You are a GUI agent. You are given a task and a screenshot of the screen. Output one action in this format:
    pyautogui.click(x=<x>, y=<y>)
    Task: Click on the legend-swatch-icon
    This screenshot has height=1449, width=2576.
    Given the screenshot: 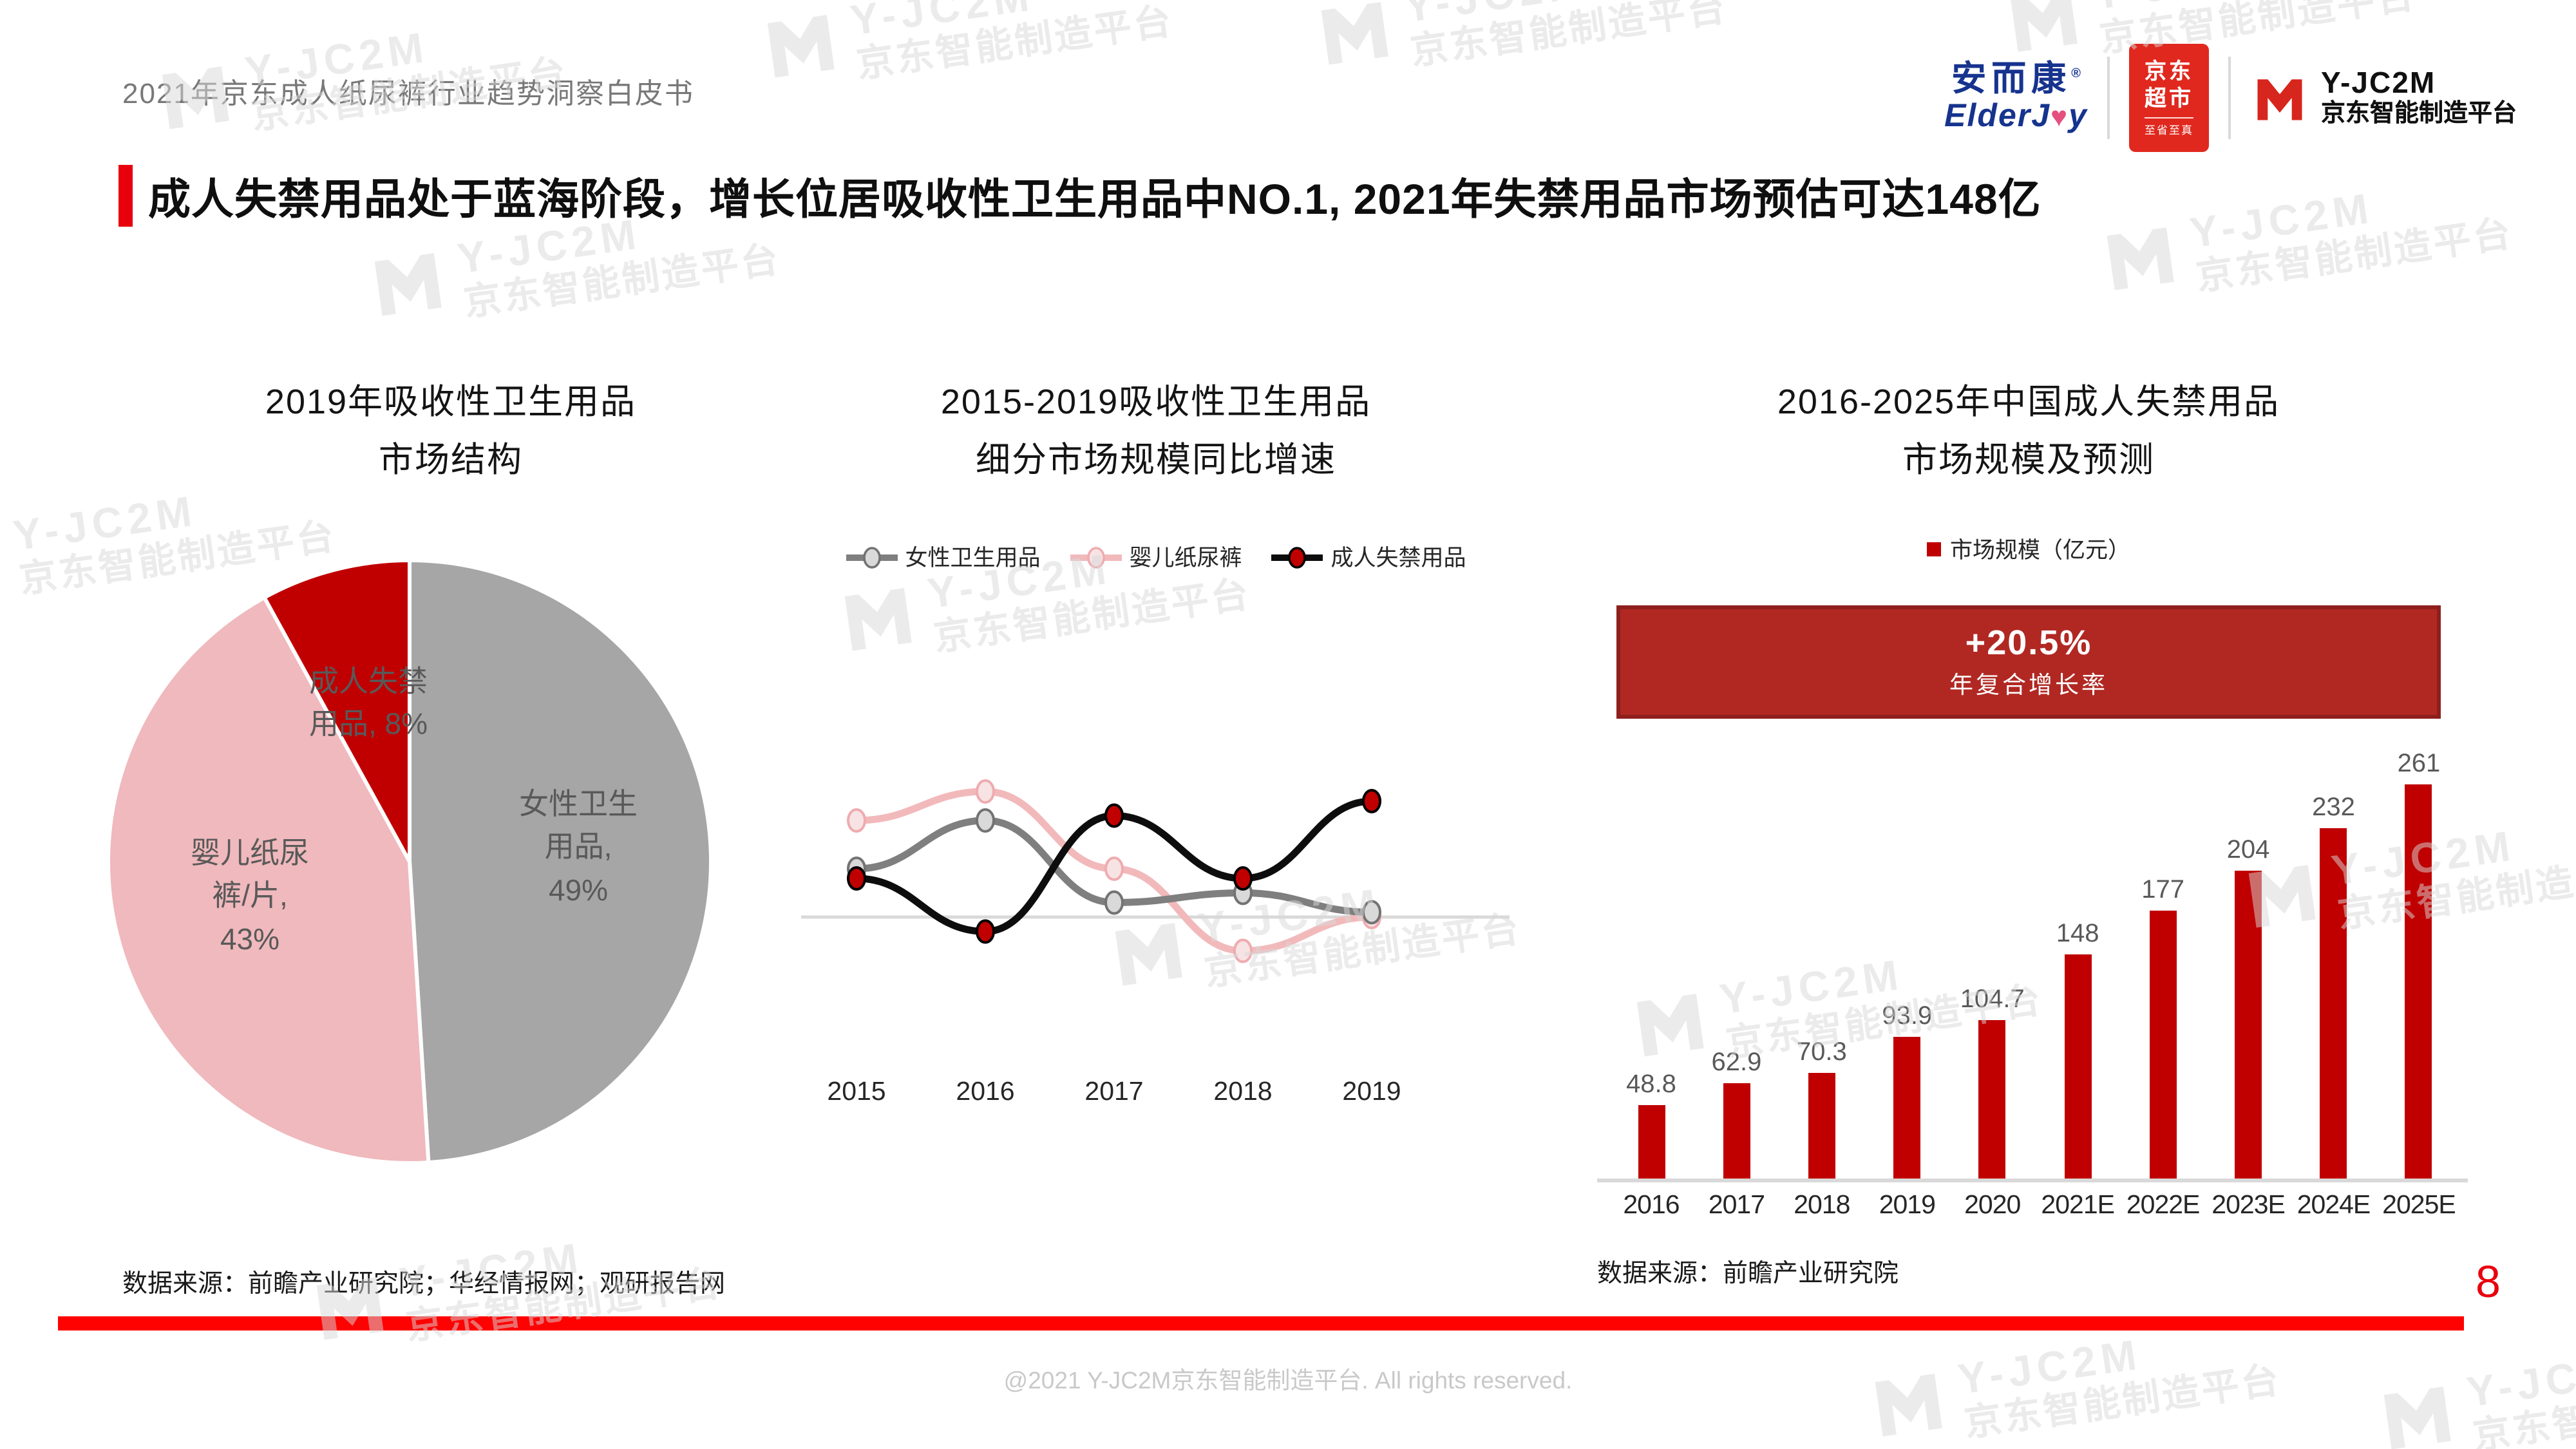 What is the action you would take?
    pyautogui.click(x=1934, y=549)
    